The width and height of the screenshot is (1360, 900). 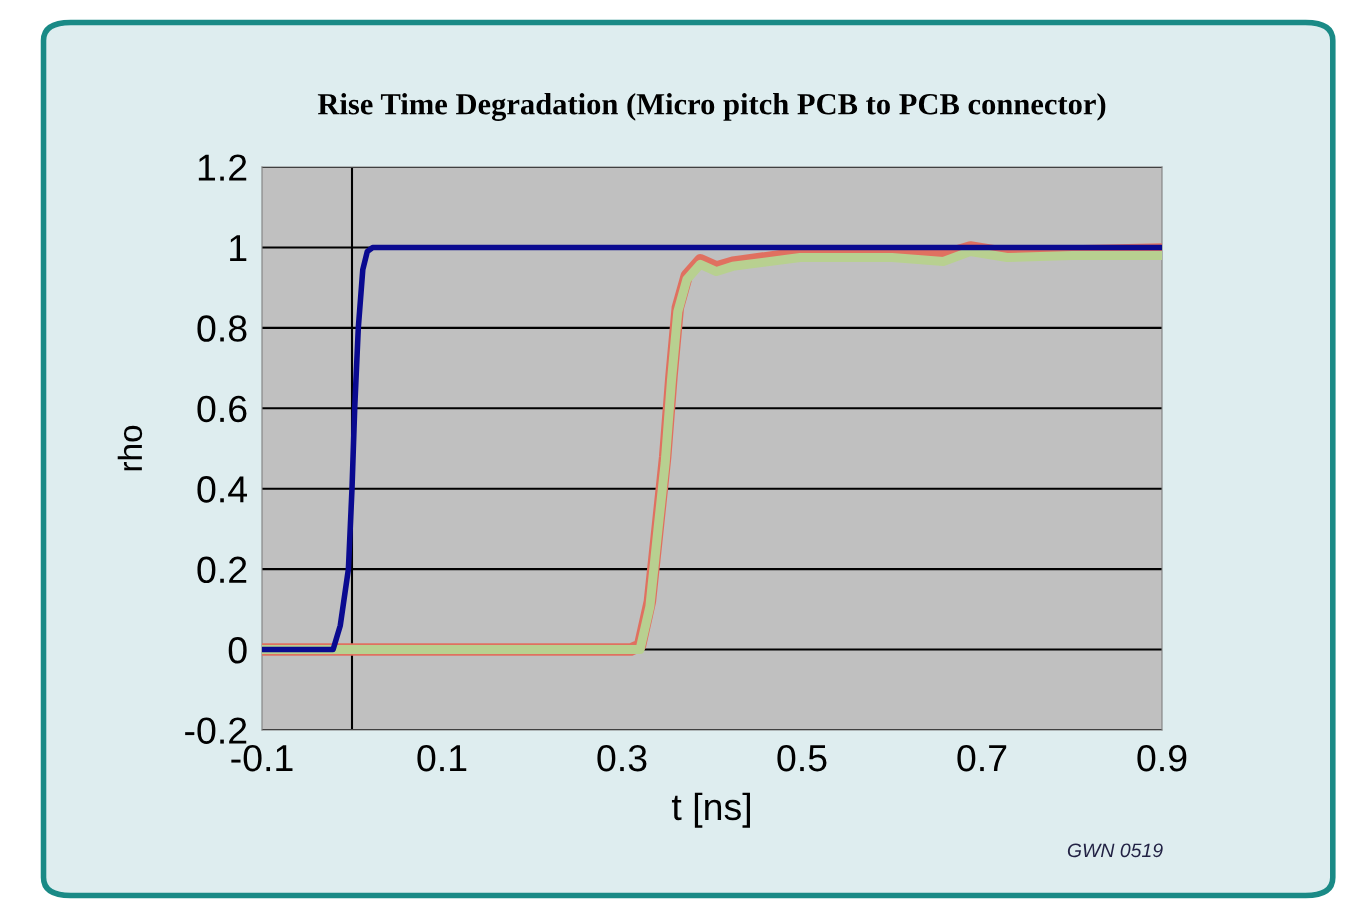 I want to click on y-tick-label: -0.2, so click(x=216, y=730).